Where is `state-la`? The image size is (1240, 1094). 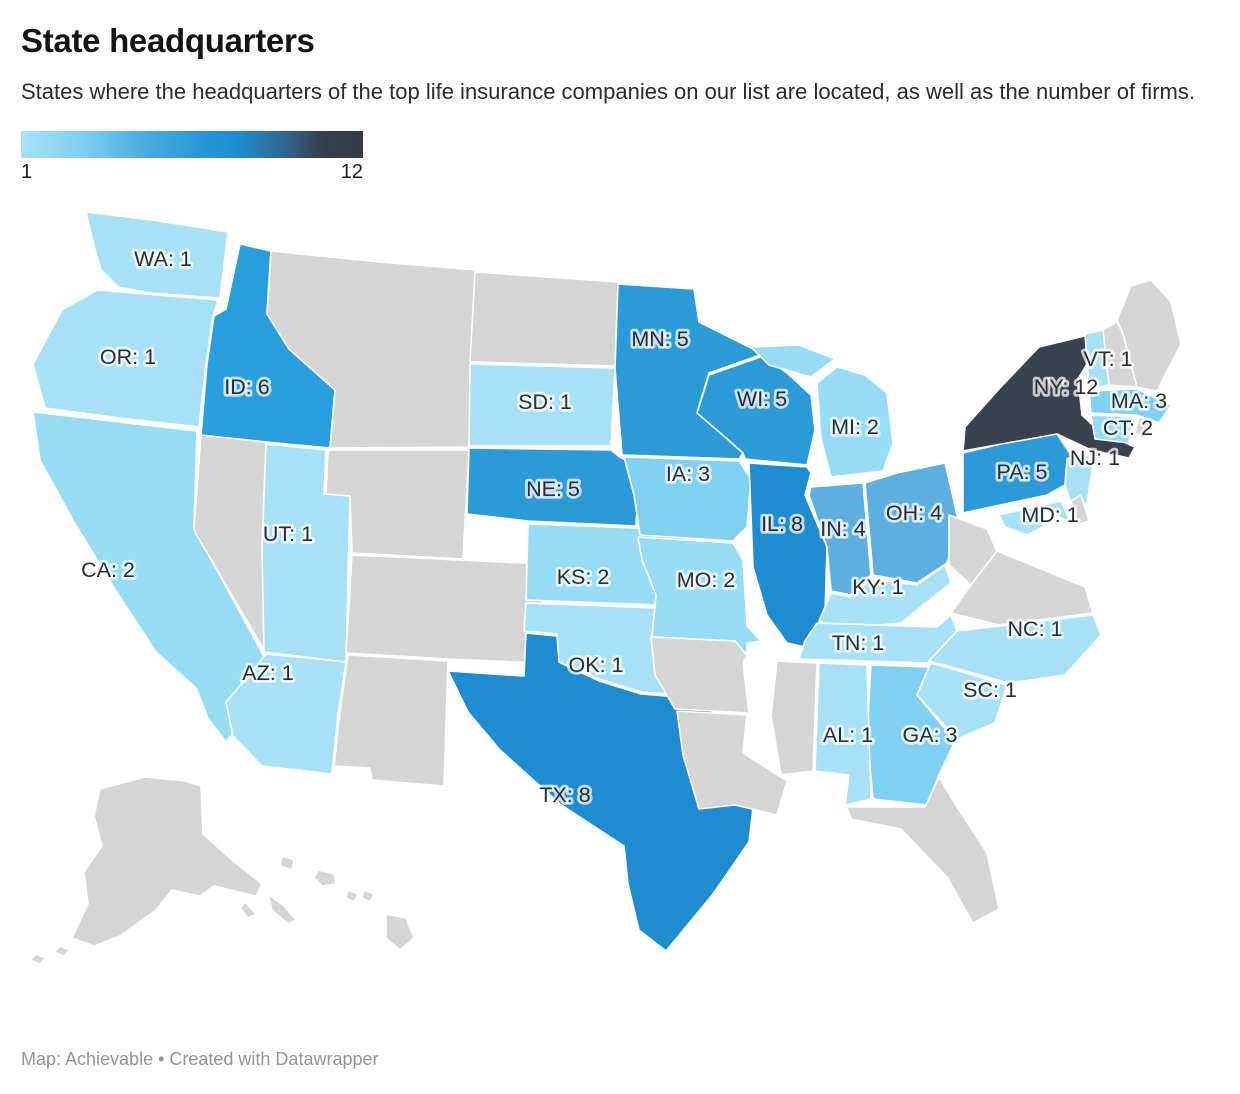
state-la is located at coordinates (732, 762).